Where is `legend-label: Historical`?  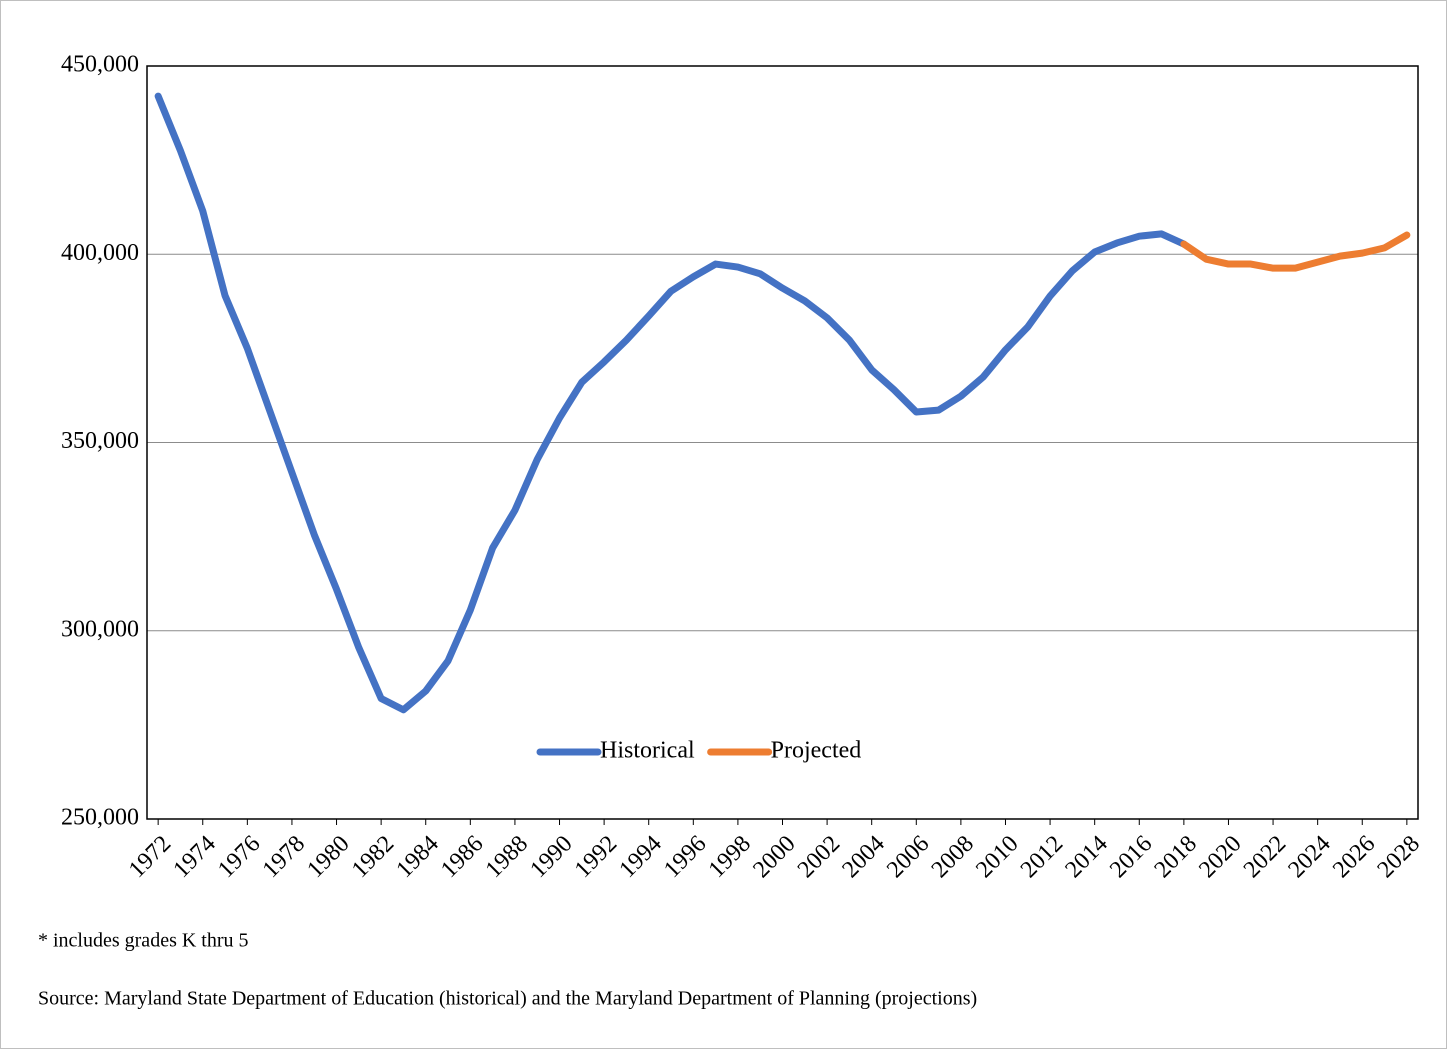
legend-label: Historical is located at coordinates (647, 751).